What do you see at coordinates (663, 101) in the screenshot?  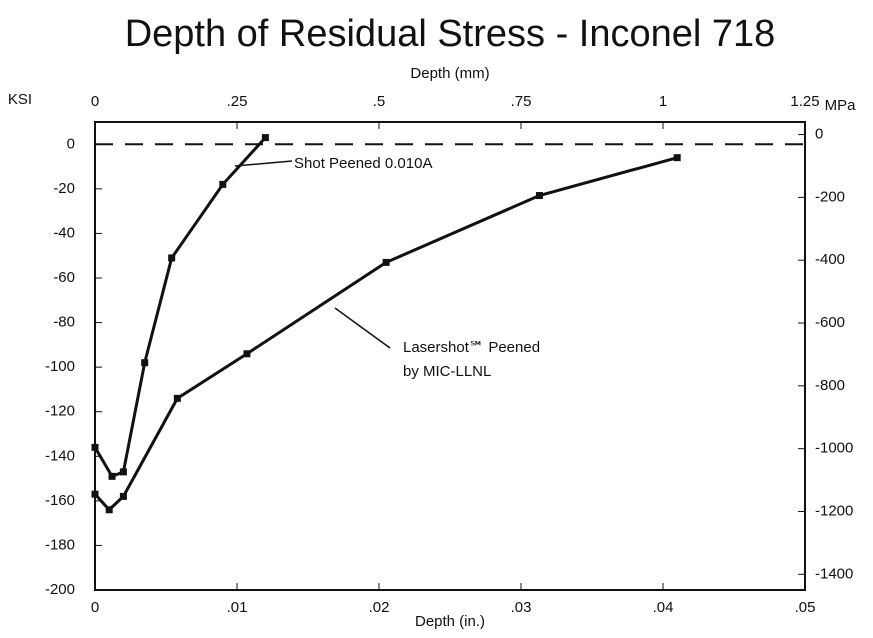 I see `x2-tick-label: 1` at bounding box center [663, 101].